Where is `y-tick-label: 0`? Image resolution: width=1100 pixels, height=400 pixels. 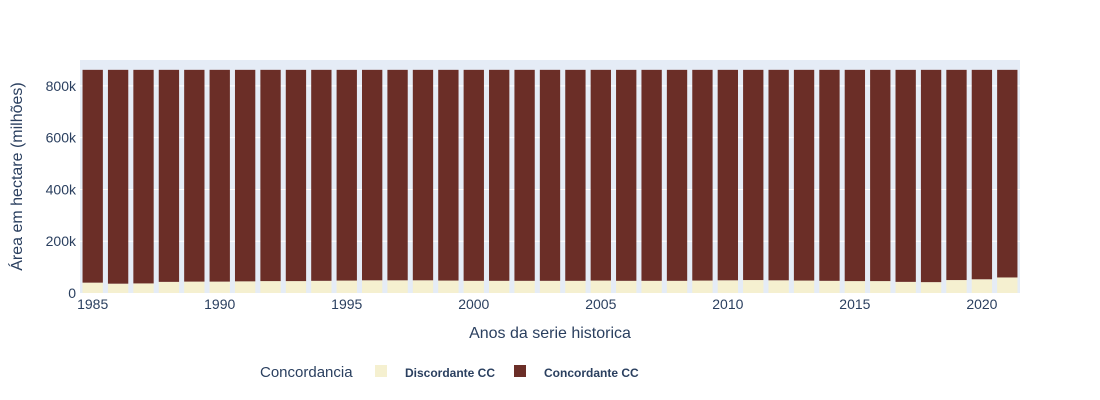
y-tick-label: 0 is located at coordinates (72, 293).